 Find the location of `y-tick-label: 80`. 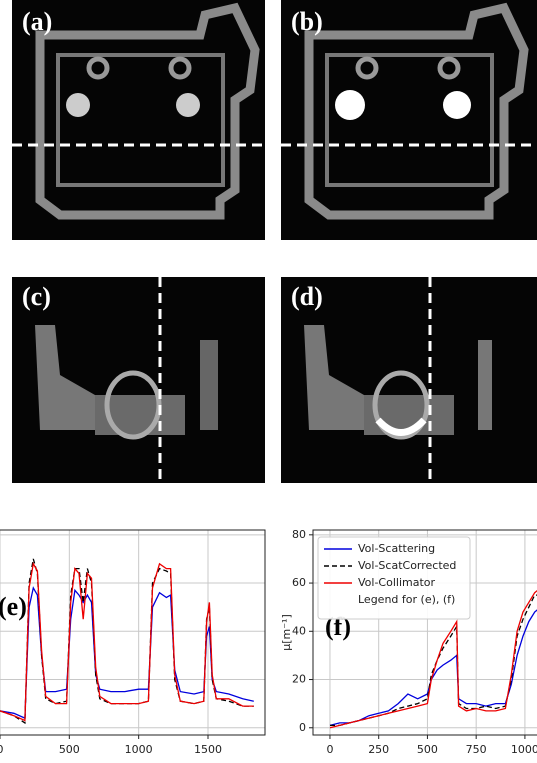

y-tick-label: 80 is located at coordinates (299, 534).